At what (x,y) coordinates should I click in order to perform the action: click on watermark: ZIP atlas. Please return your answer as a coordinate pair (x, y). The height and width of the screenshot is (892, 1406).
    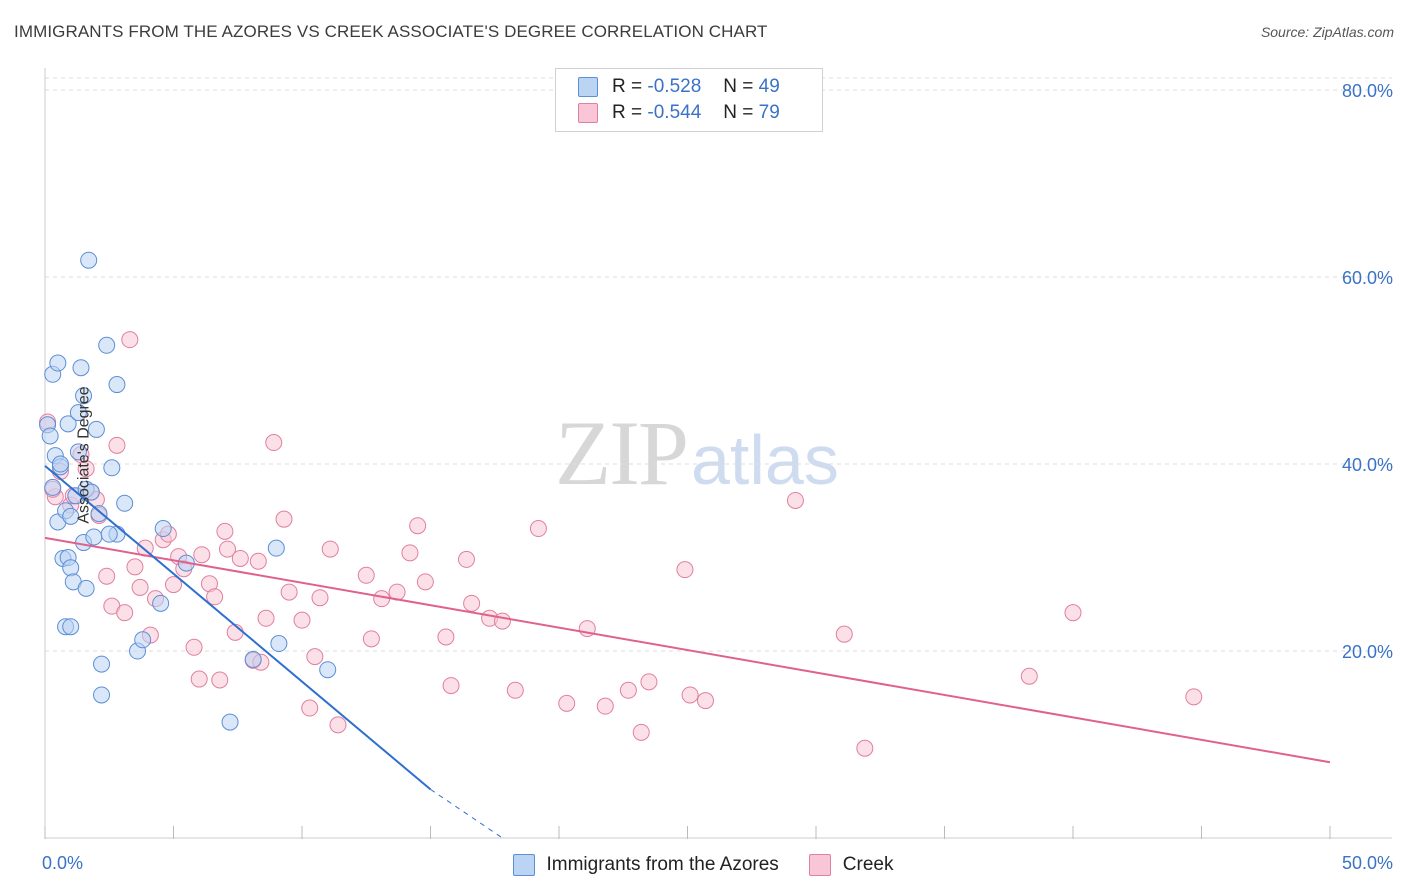
    Looking at the image, I should click on (697, 453).